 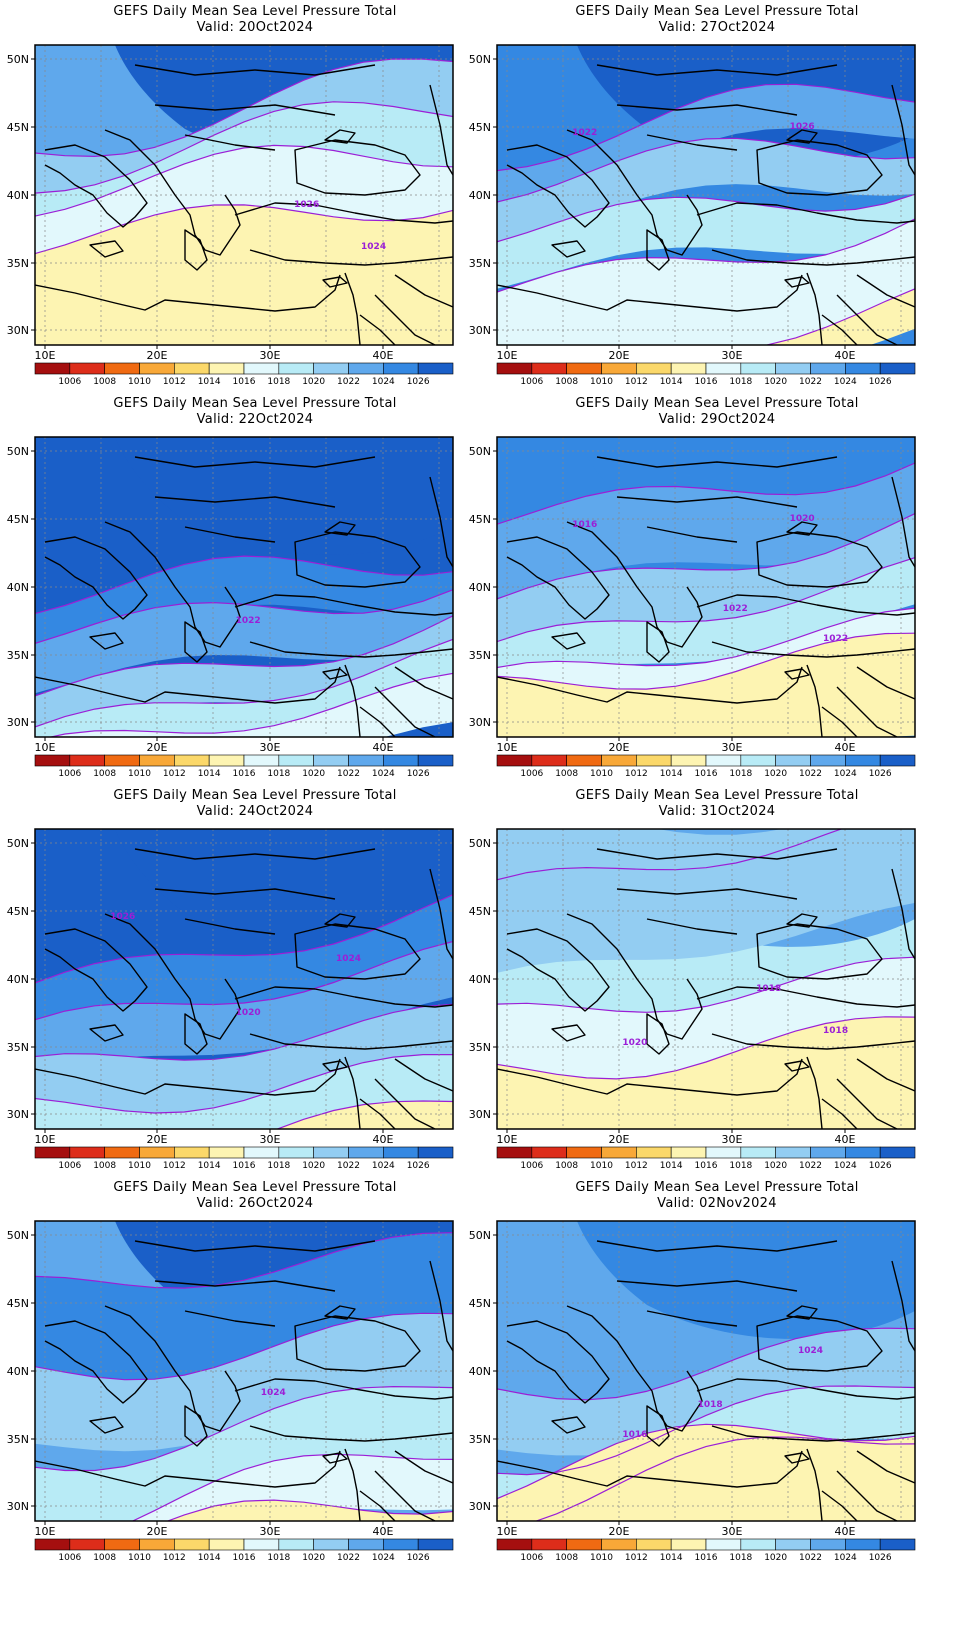 I want to click on colorbar-label: 1012, so click(x=636, y=382).